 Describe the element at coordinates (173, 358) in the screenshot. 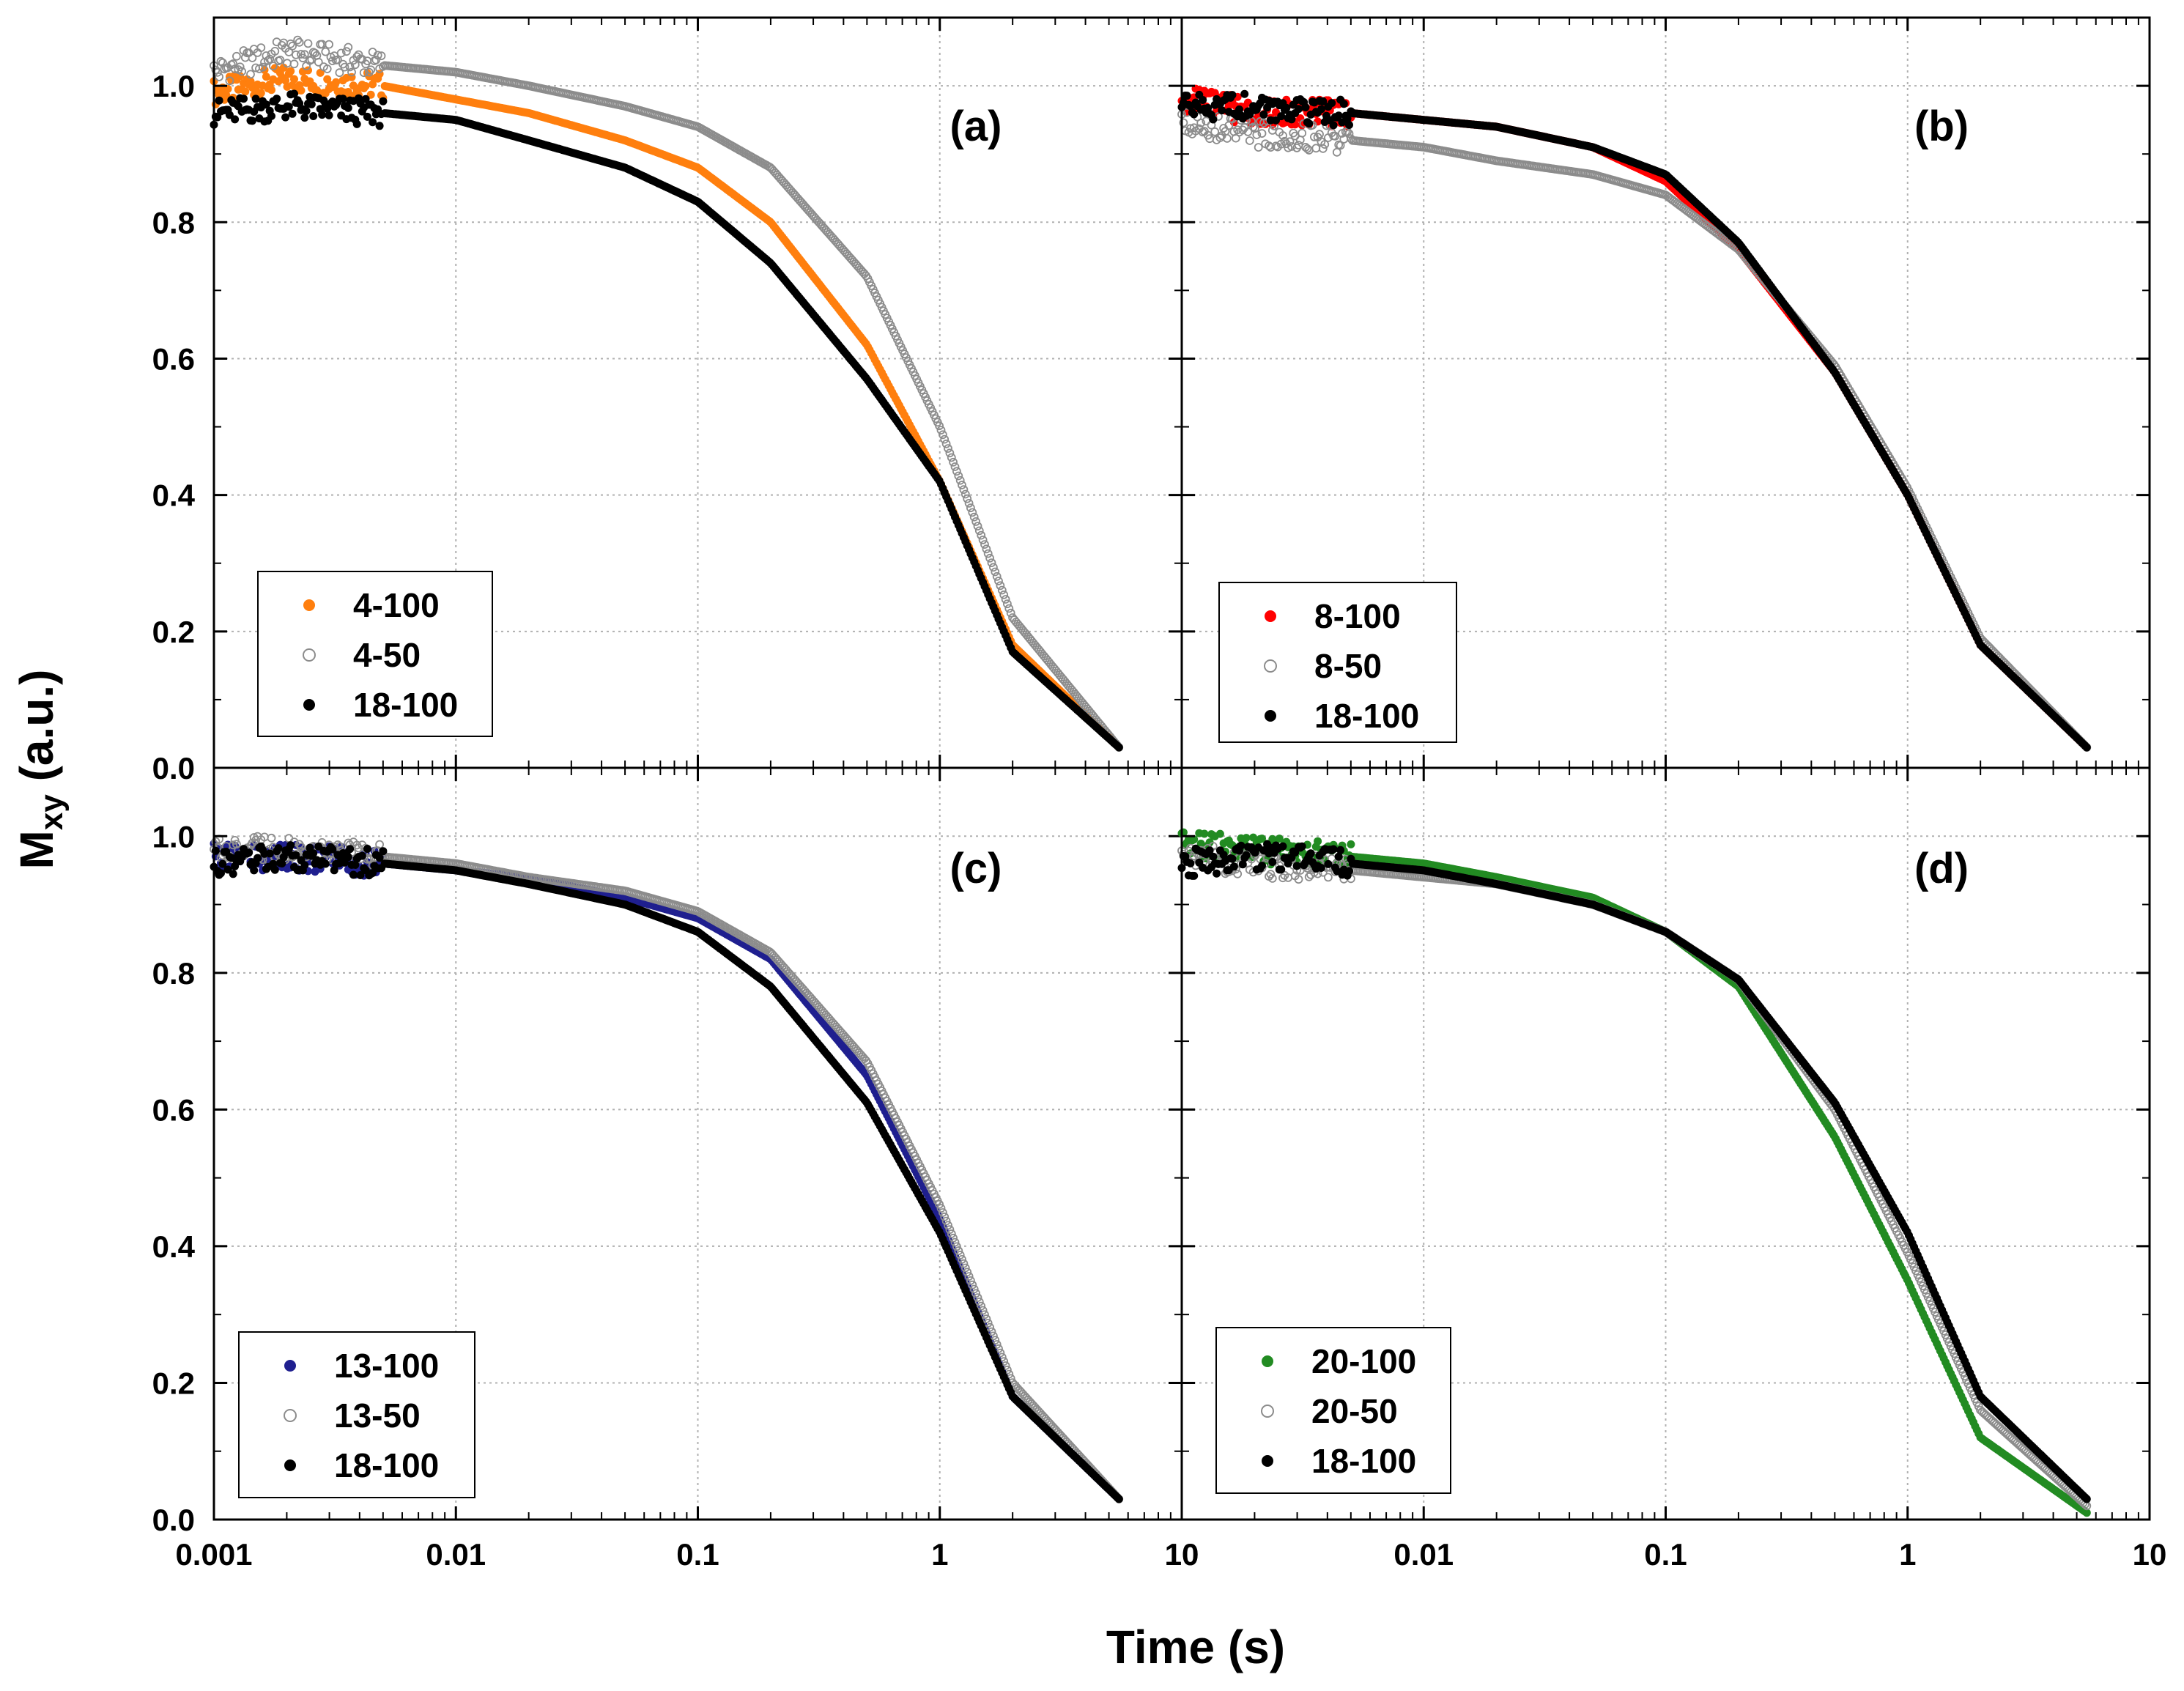

I see `y-tick-label: 0.6` at that location.